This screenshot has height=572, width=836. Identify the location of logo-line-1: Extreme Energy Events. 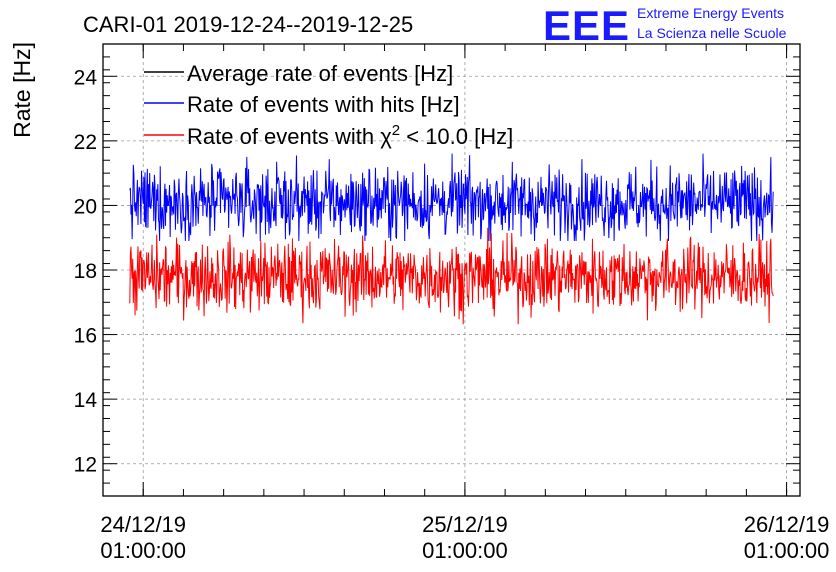
(710, 13).